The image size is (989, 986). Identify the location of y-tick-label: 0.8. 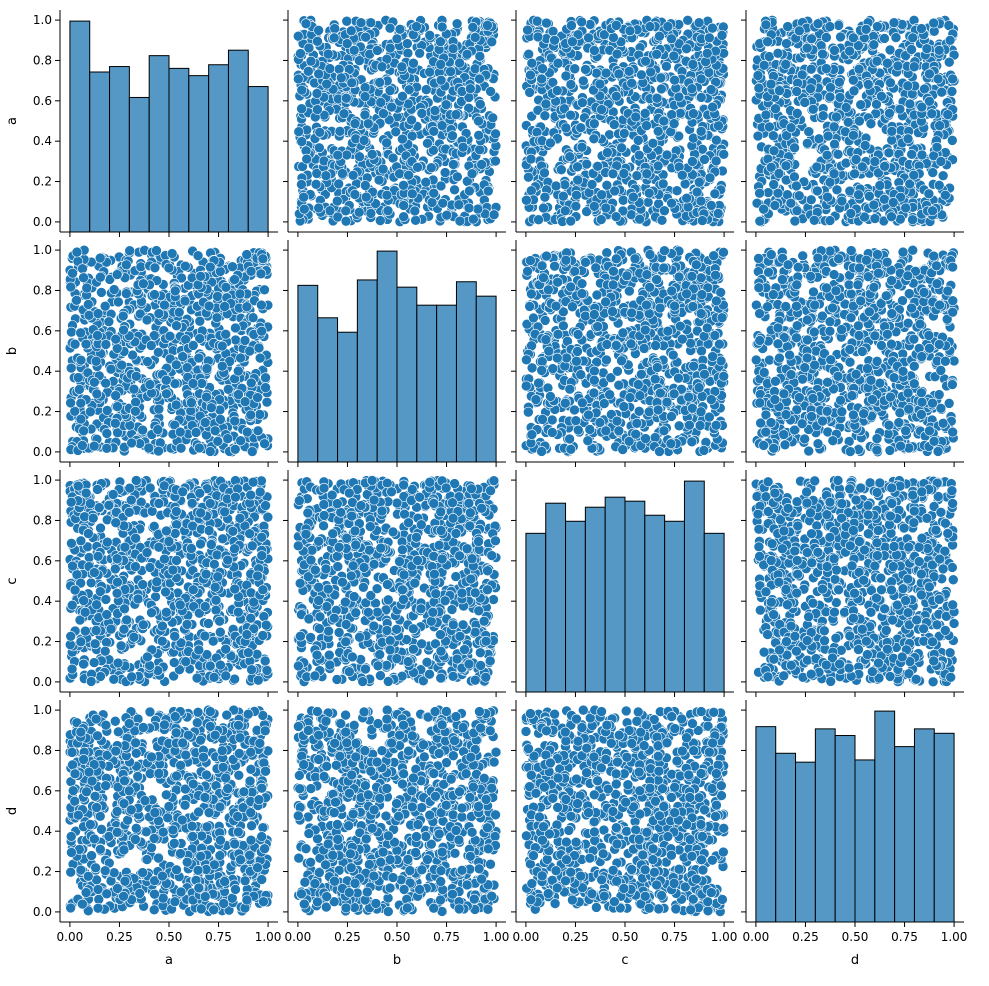
(42, 60).